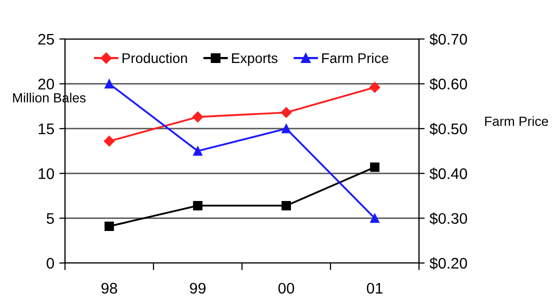  What do you see at coordinates (374, 288) in the screenshot?
I see `x-tick-label: 01` at bounding box center [374, 288].